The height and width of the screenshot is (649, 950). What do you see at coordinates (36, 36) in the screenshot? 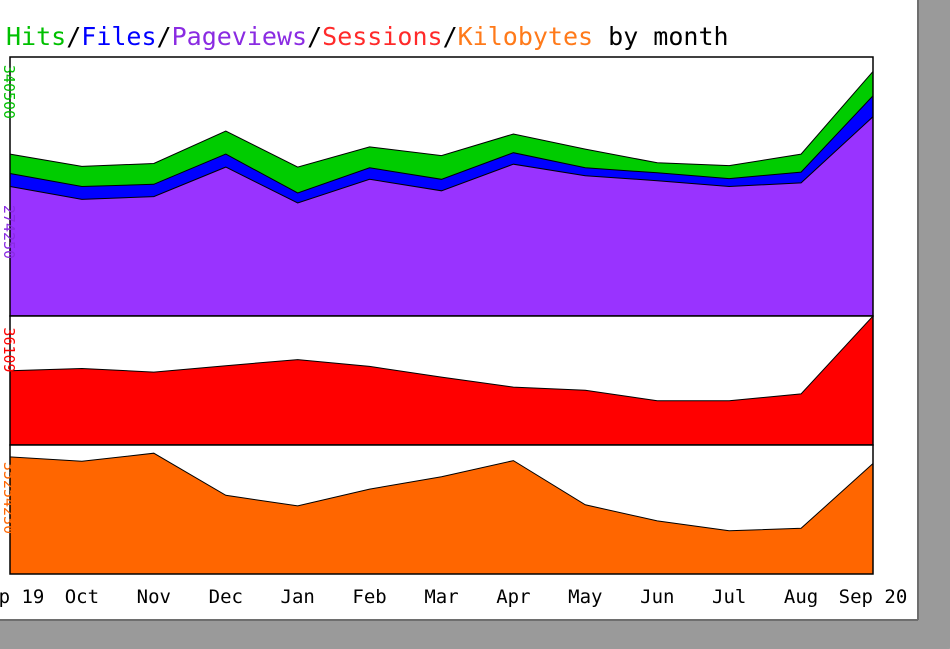
I see `title-segment-0: Hits` at bounding box center [36, 36].